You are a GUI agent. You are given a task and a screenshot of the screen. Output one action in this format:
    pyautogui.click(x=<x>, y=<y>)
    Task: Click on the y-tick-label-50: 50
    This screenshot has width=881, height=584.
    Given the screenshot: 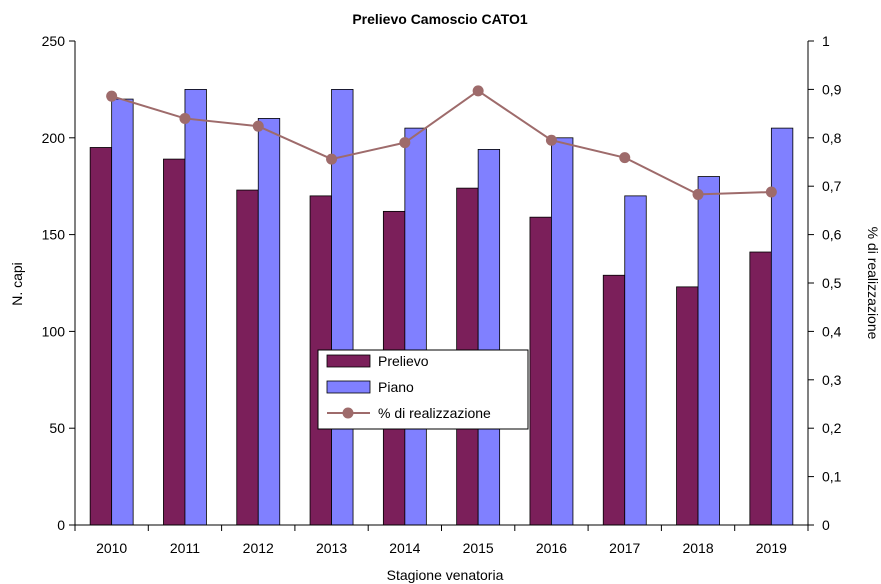 What is the action you would take?
    pyautogui.click(x=57, y=428)
    